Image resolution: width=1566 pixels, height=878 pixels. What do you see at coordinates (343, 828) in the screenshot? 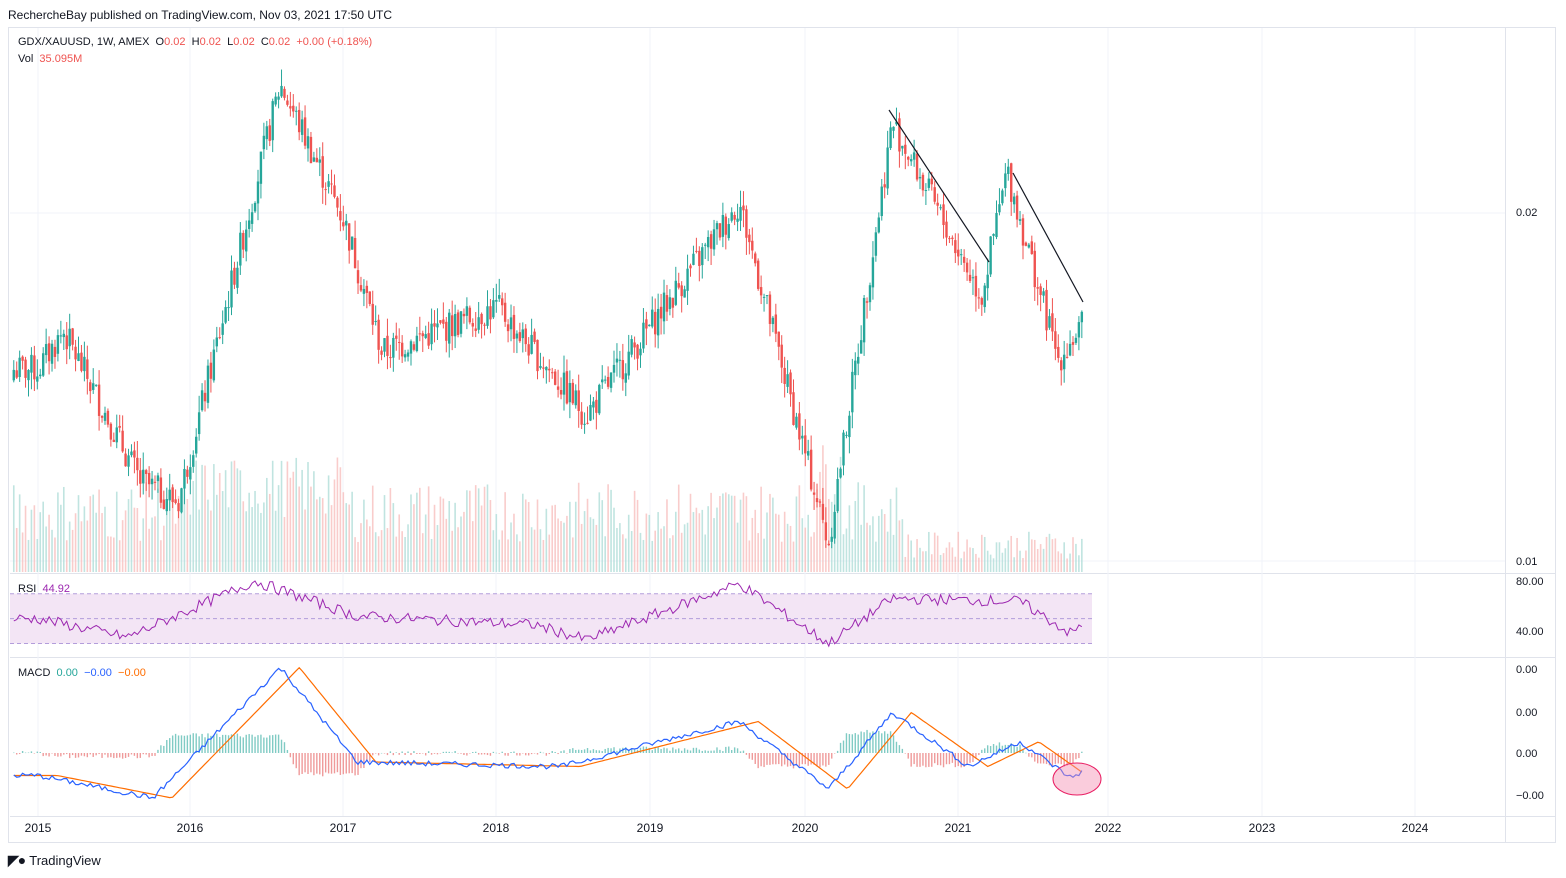
I see `time-tick: 2017` at bounding box center [343, 828].